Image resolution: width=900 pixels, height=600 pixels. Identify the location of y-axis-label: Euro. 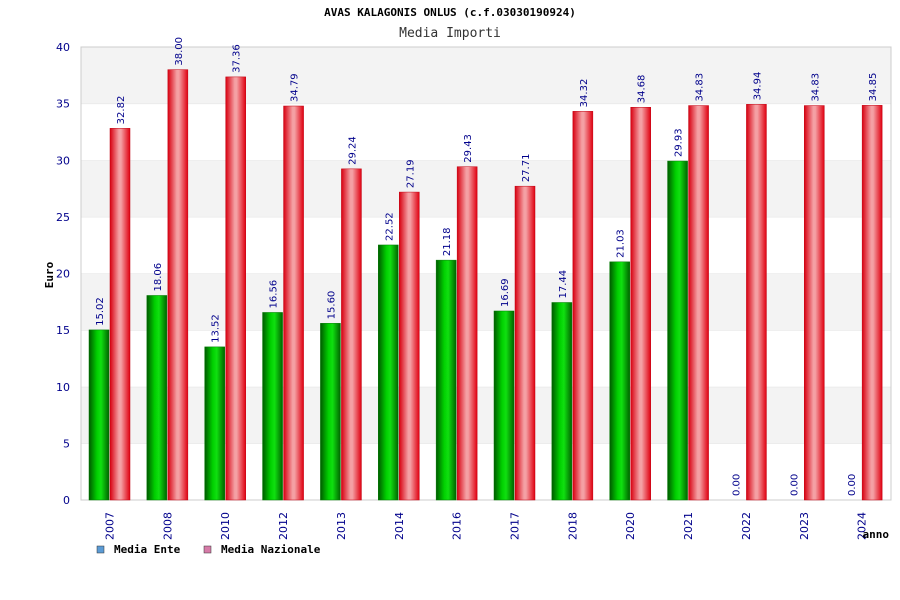
(49, 274).